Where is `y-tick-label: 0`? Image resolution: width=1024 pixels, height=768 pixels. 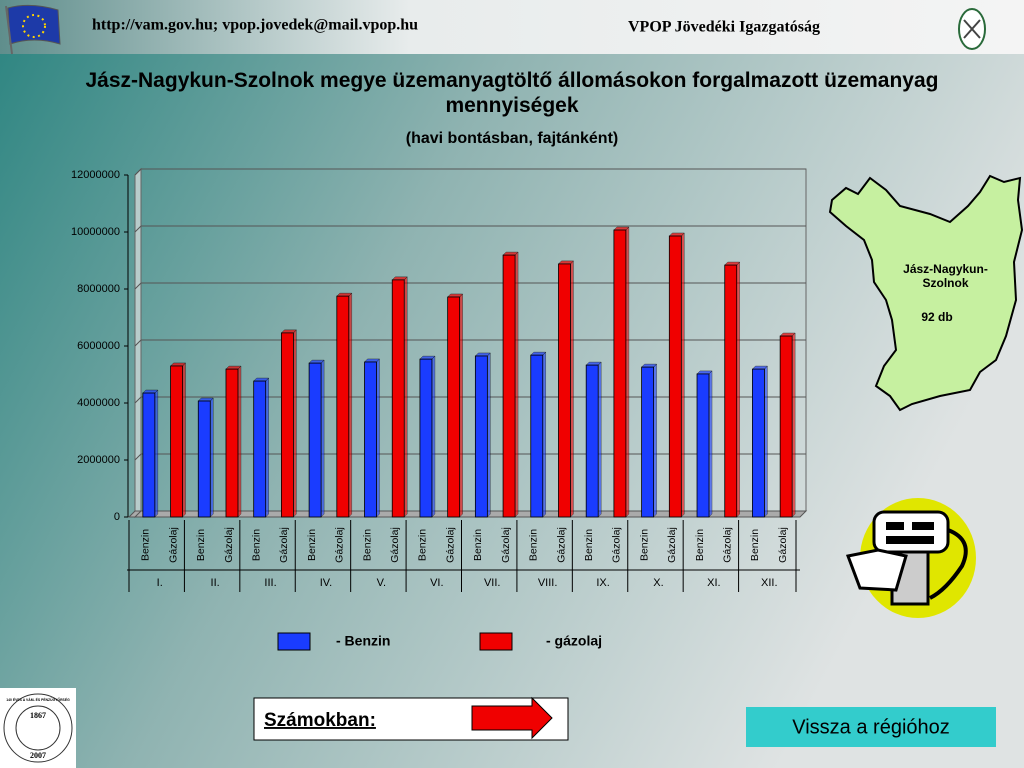 y-tick-label: 0 is located at coordinates (117, 517).